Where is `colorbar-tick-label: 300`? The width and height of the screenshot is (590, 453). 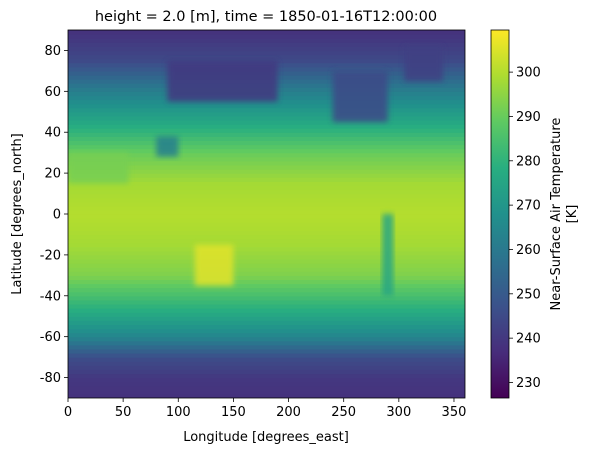
colorbar-tick-label: 300 is located at coordinates (528, 73).